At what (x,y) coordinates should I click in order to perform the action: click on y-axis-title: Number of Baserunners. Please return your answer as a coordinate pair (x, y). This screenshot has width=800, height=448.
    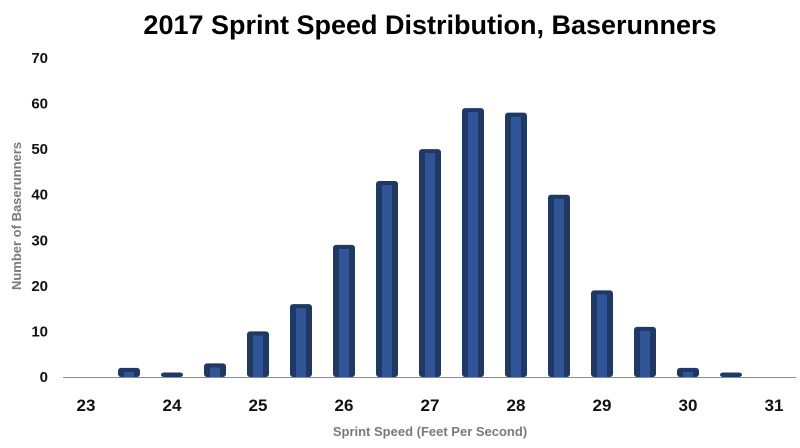
    Looking at the image, I should click on (16, 216).